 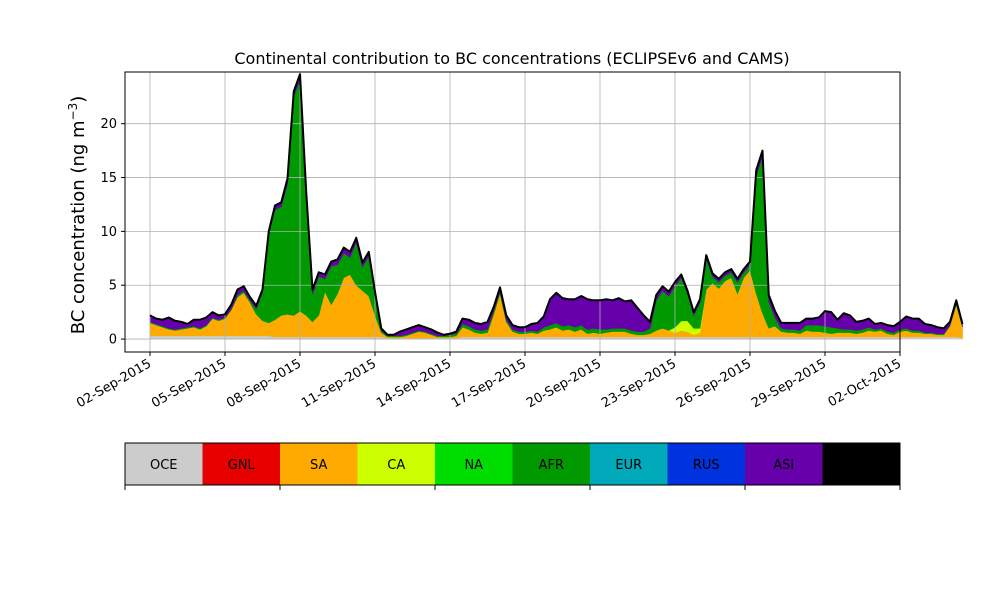 I want to click on legend-label-oce: OCE, so click(x=164, y=465).